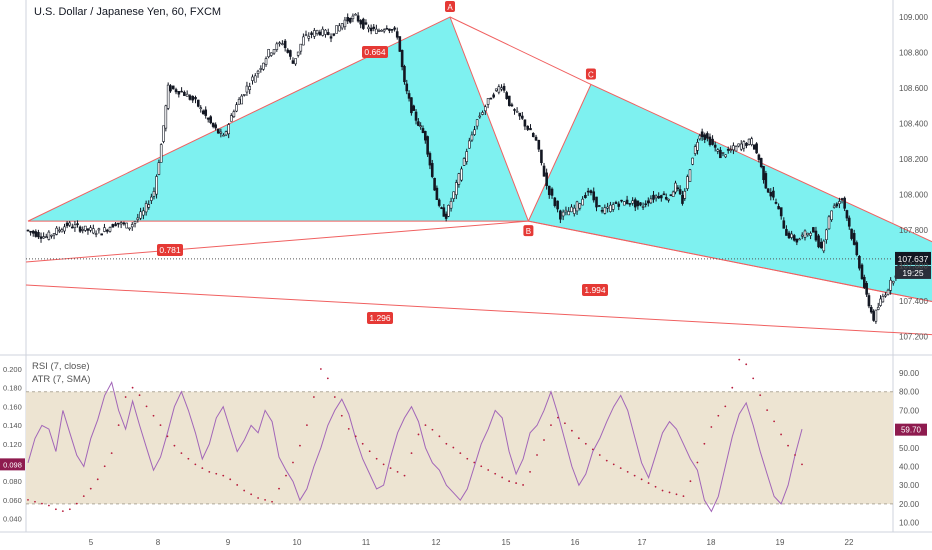 Image resolution: width=932 pixels, height=550 pixels. What do you see at coordinates (366, 542) in the screenshot?
I see `time-axis-tick: 11` at bounding box center [366, 542].